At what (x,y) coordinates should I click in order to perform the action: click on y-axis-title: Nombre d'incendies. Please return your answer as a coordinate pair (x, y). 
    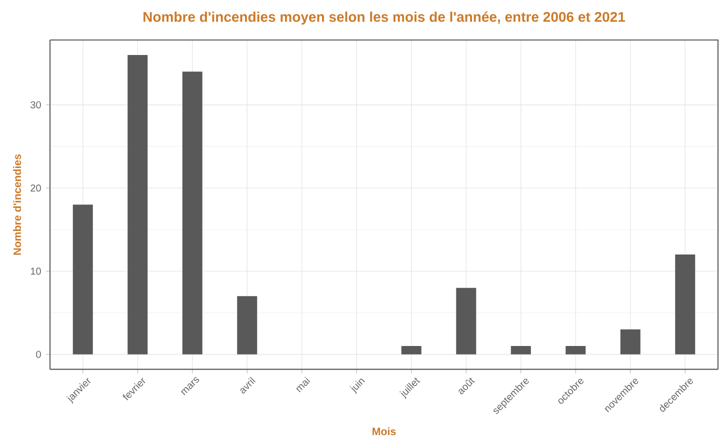
    Looking at the image, I should click on (17, 204).